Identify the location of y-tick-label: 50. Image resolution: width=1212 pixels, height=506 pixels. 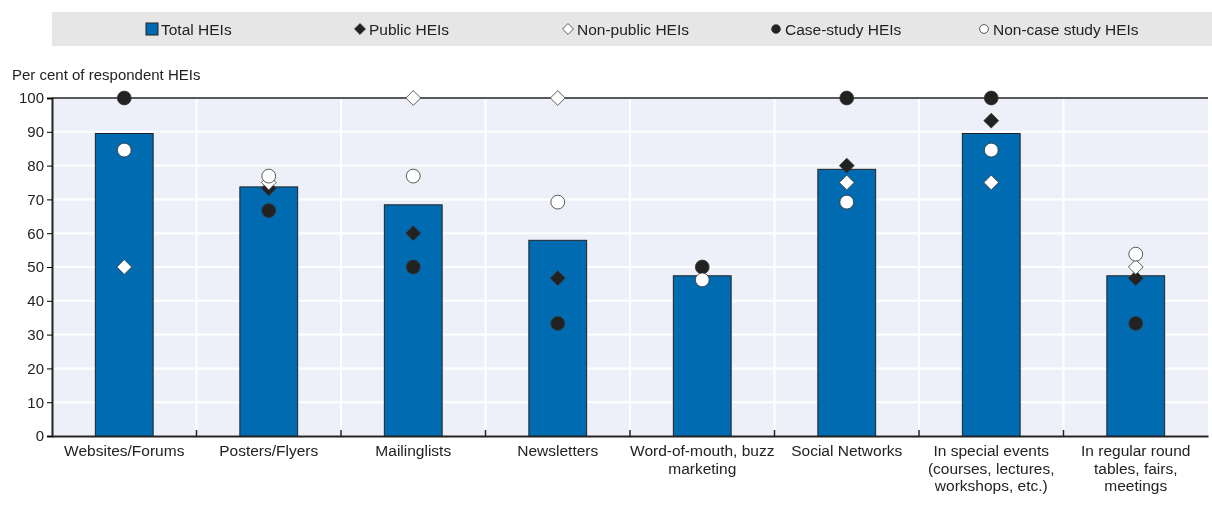
(35, 267).